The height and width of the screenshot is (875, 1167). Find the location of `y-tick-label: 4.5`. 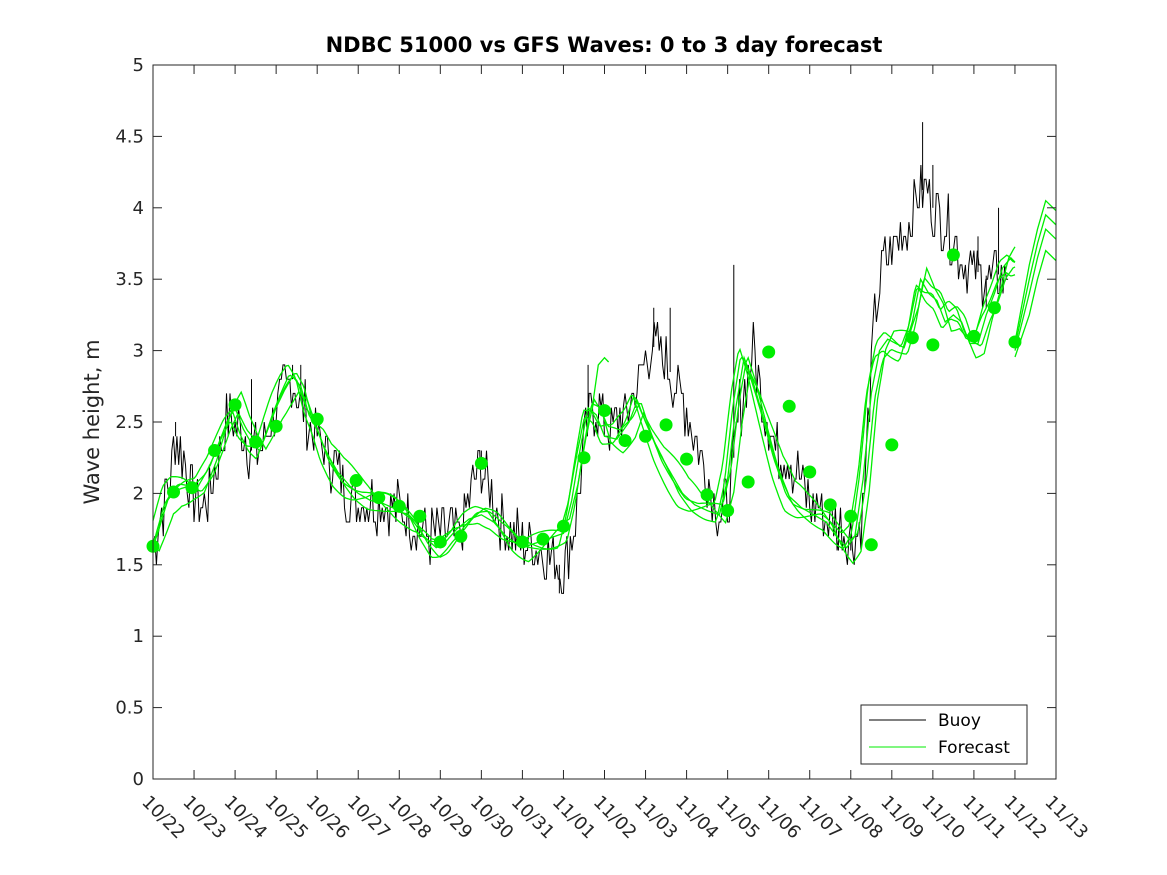

y-tick-label: 4.5 is located at coordinates (129, 136).